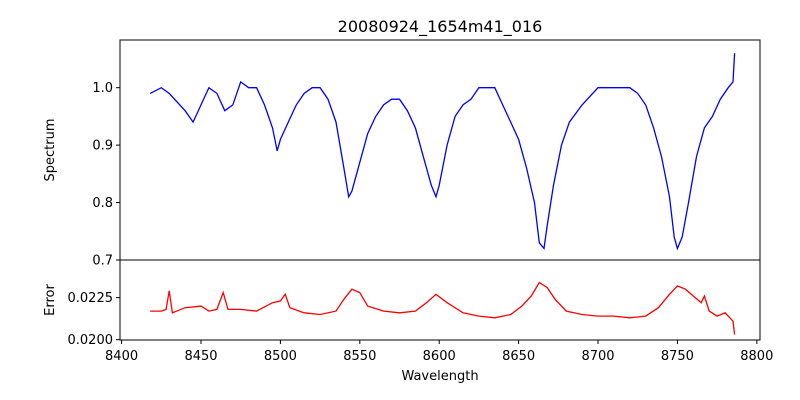  Describe the element at coordinates (102, 203) in the screenshot. I see `y-tick-label: 0.8` at that location.